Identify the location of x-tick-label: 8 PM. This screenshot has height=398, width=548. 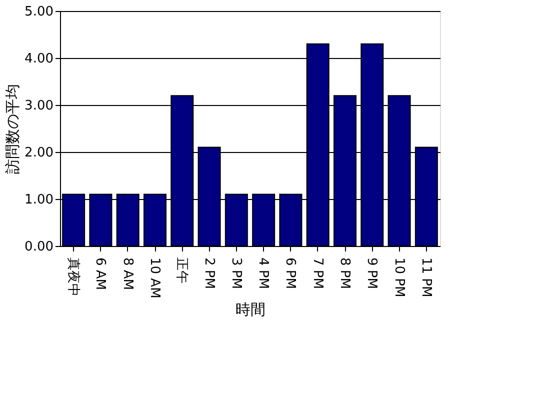
(344, 273).